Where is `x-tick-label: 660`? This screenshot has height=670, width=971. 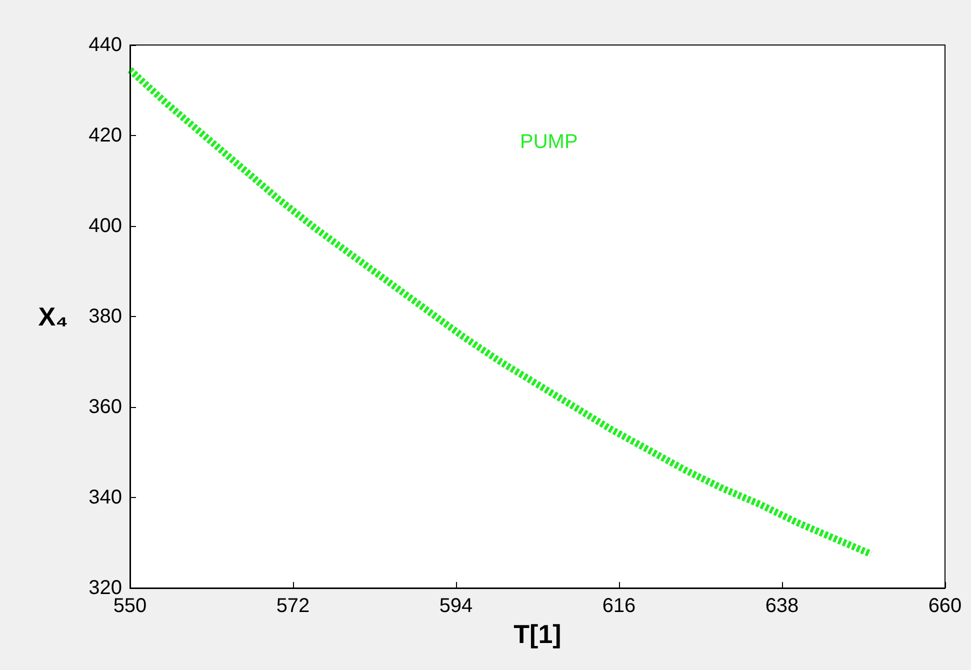 x-tick-label: 660 is located at coordinates (945, 606).